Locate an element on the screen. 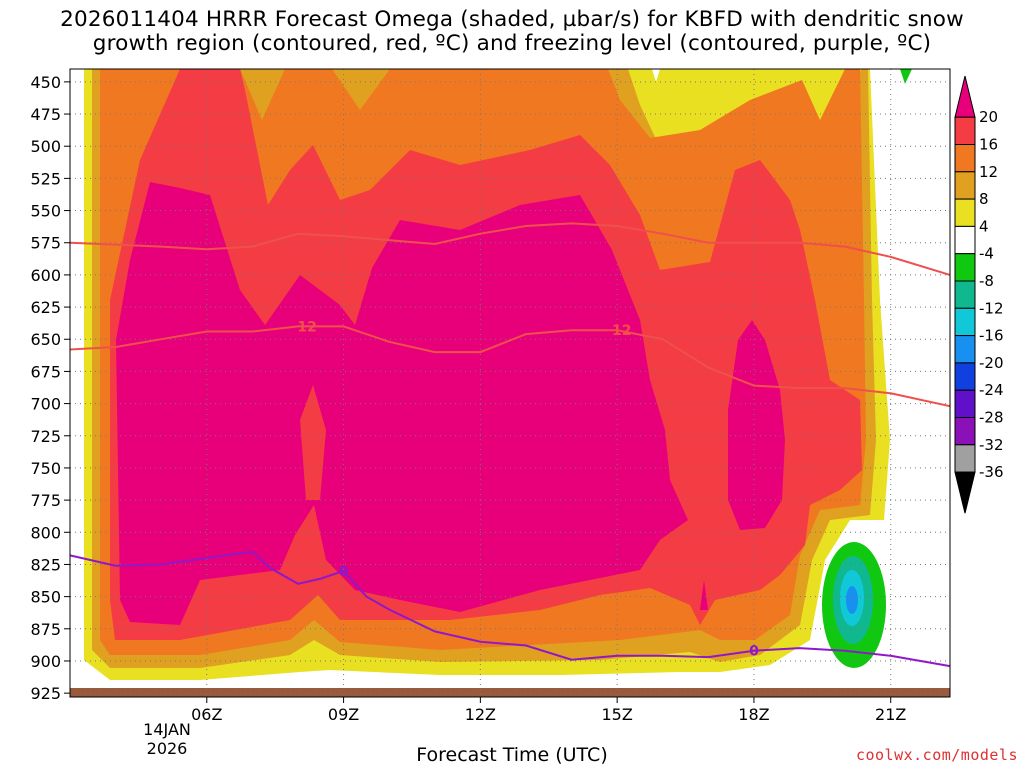 Image resolution: width=1024 pixels, height=768 pixels. y-tick-label: 600 is located at coordinates (45, 275).